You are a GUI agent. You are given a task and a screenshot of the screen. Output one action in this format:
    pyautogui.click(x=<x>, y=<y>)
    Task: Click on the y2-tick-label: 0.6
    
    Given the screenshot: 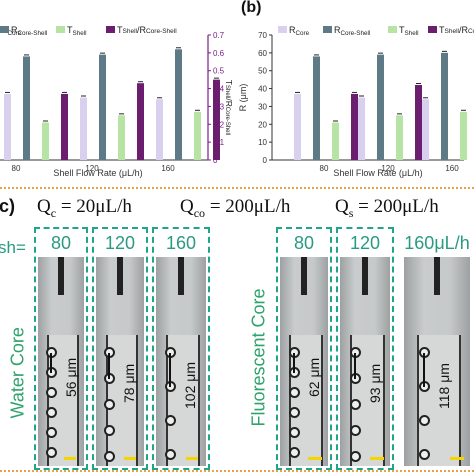 What is the action you would take?
    pyautogui.click(x=219, y=53)
    